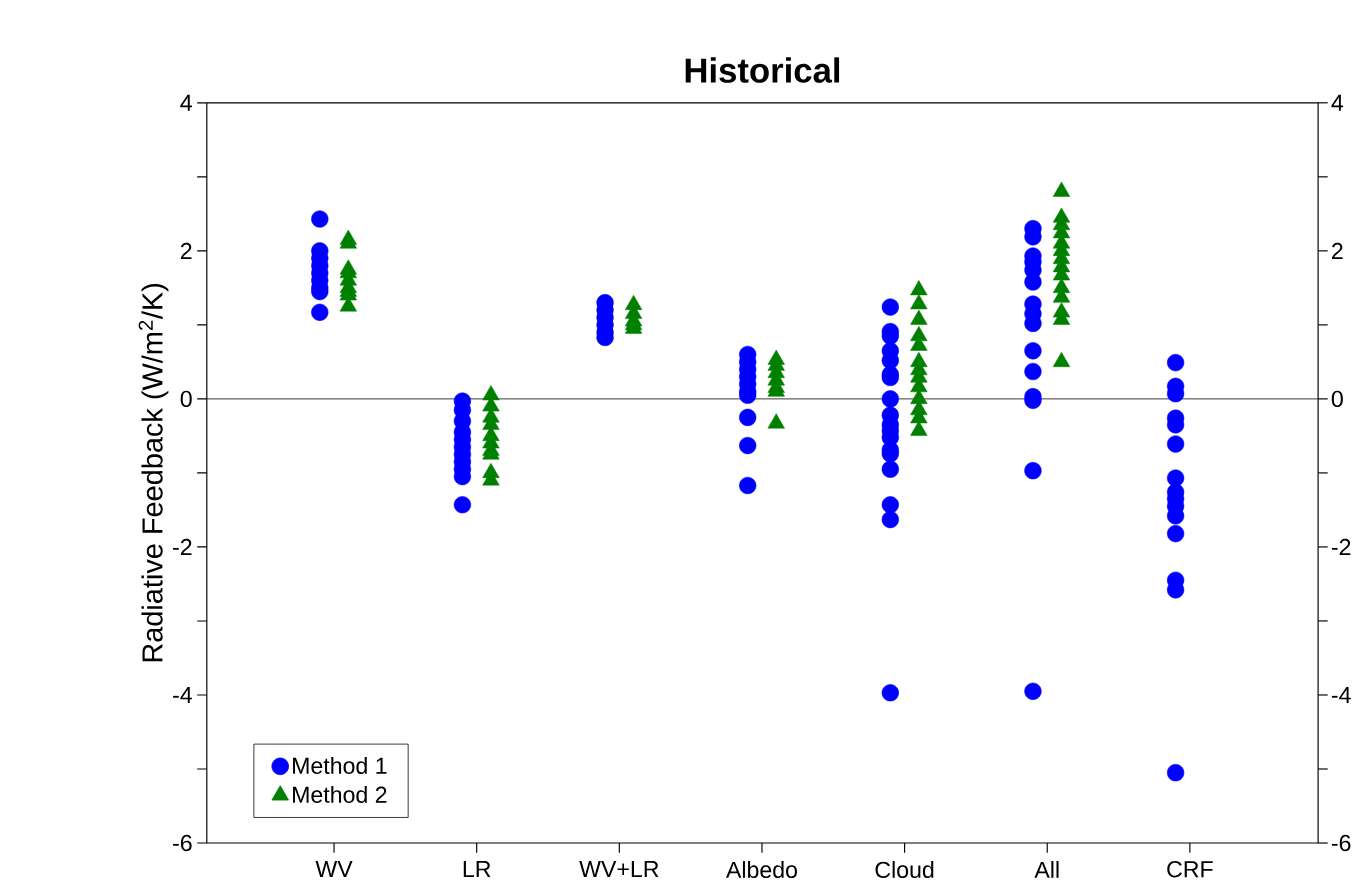  Describe the element at coordinates (1341, 843) in the screenshot. I see `y2-tick-label: -6` at that location.